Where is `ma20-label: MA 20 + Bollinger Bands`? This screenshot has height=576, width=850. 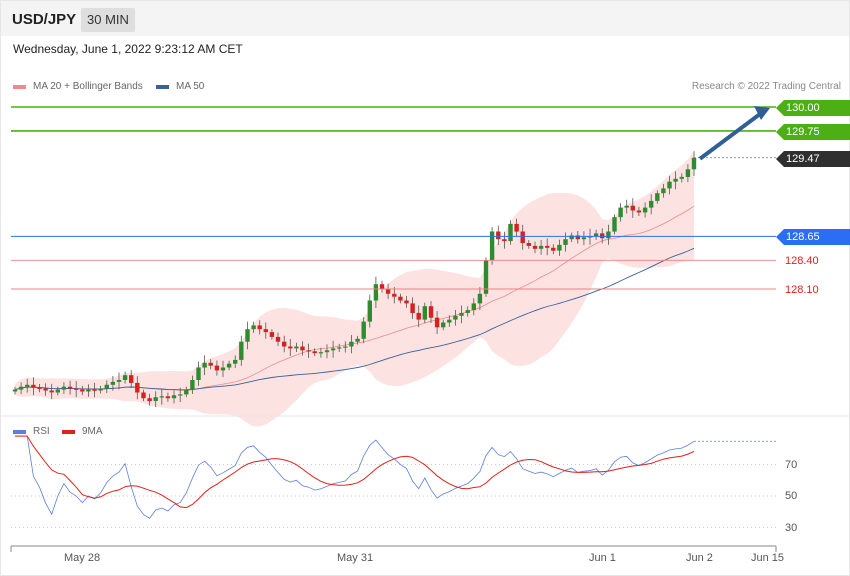
ma20-label: MA 20 + Bollinger Bands is located at coordinates (88, 86).